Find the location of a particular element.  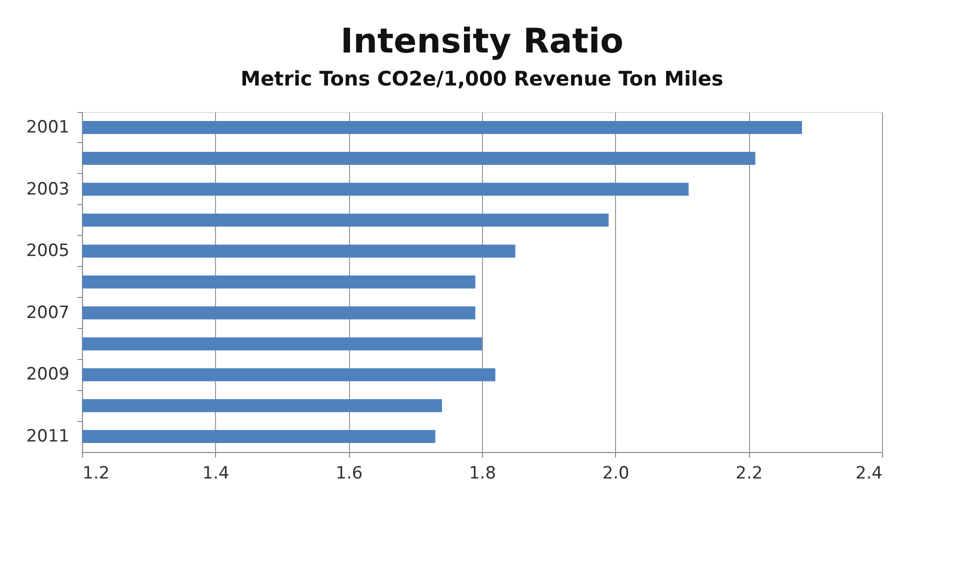

x-tick-label: 1.8 is located at coordinates (482, 474).